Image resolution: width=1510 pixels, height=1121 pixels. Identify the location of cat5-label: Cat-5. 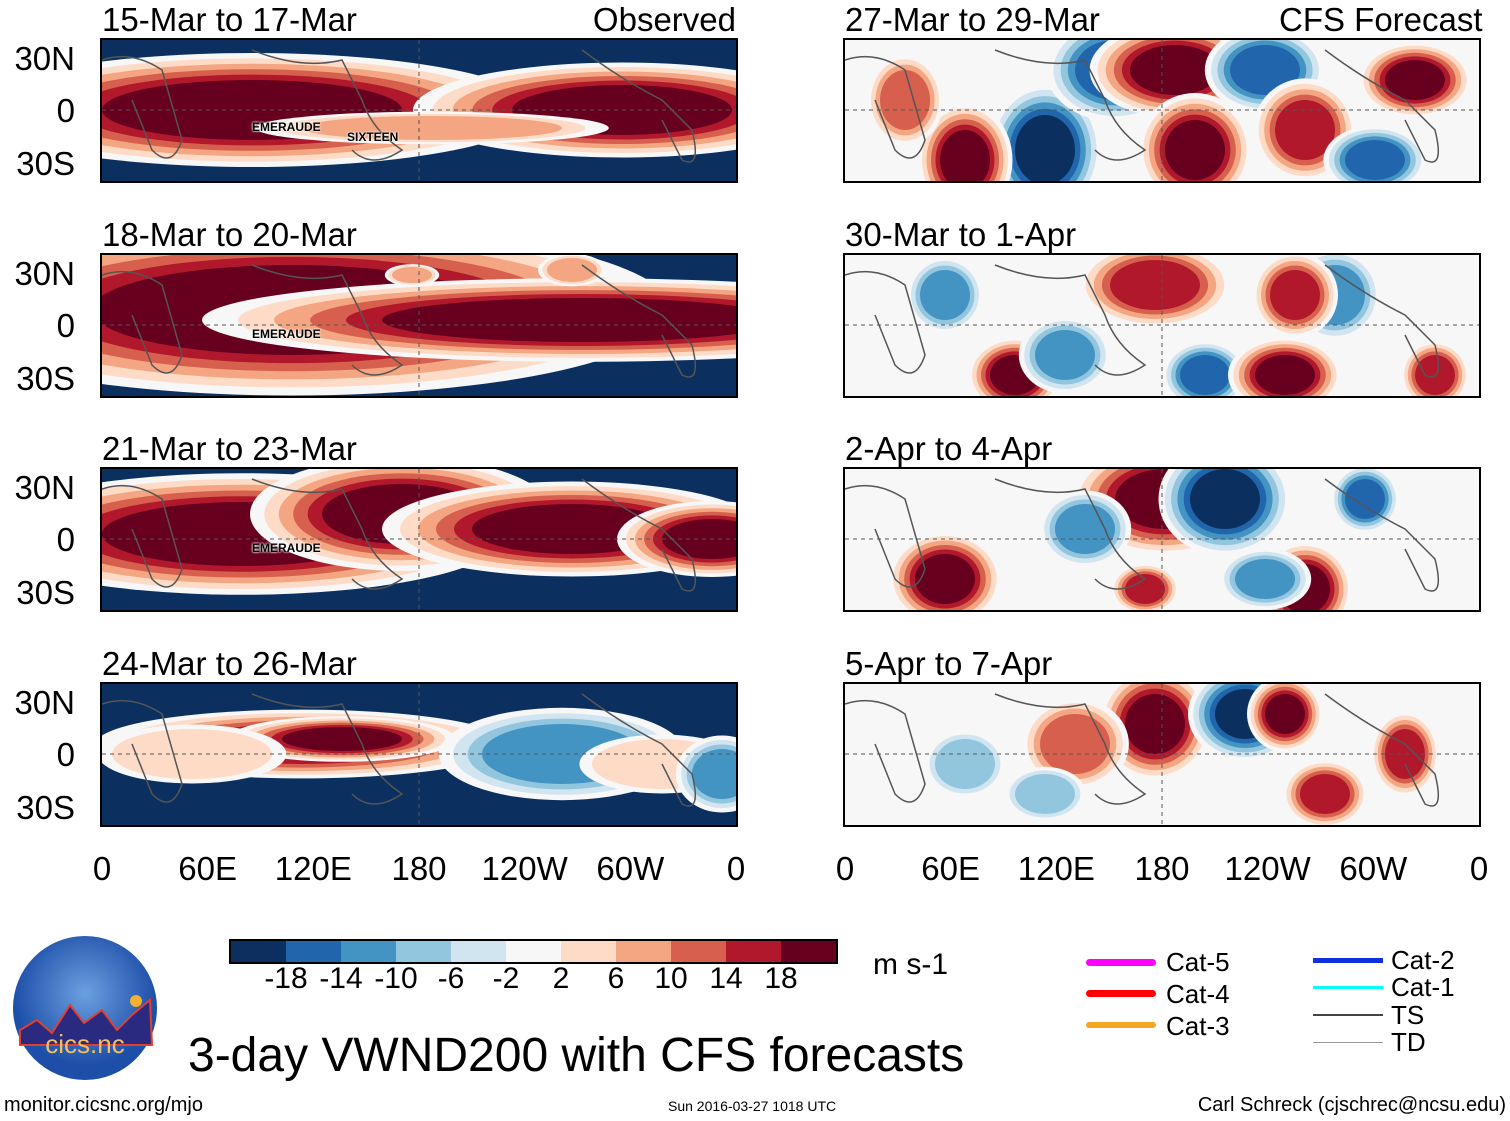
(1198, 962).